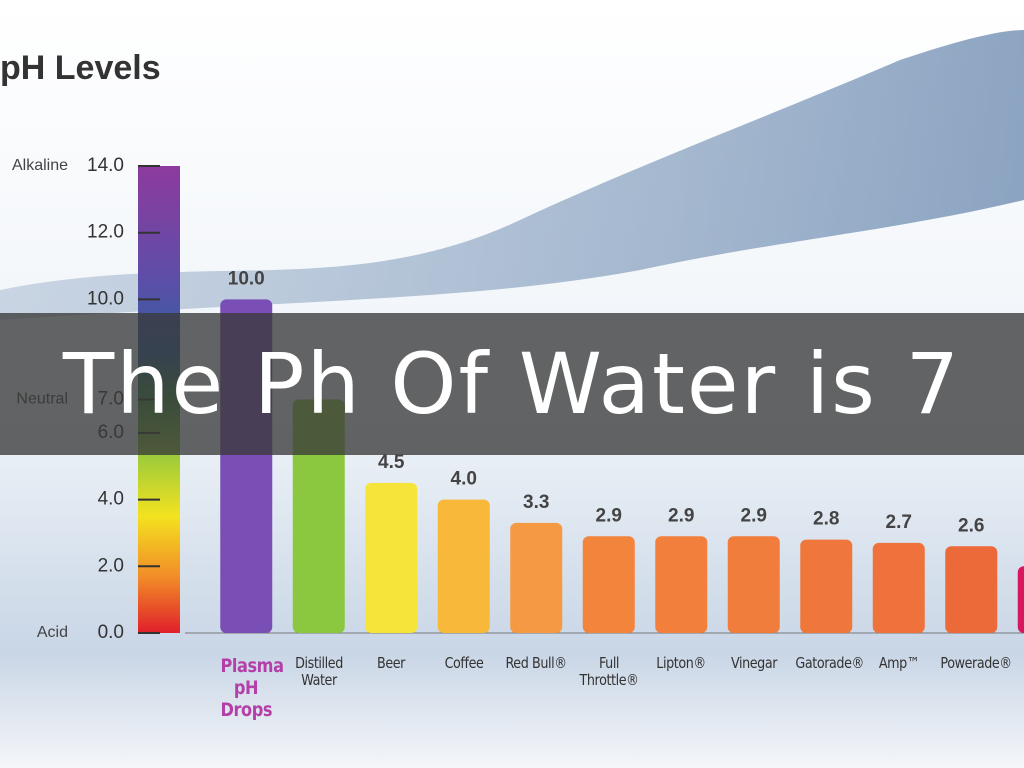 The height and width of the screenshot is (768, 1024). What do you see at coordinates (111, 565) in the screenshot?
I see `y-tick-label: 2.0` at bounding box center [111, 565].